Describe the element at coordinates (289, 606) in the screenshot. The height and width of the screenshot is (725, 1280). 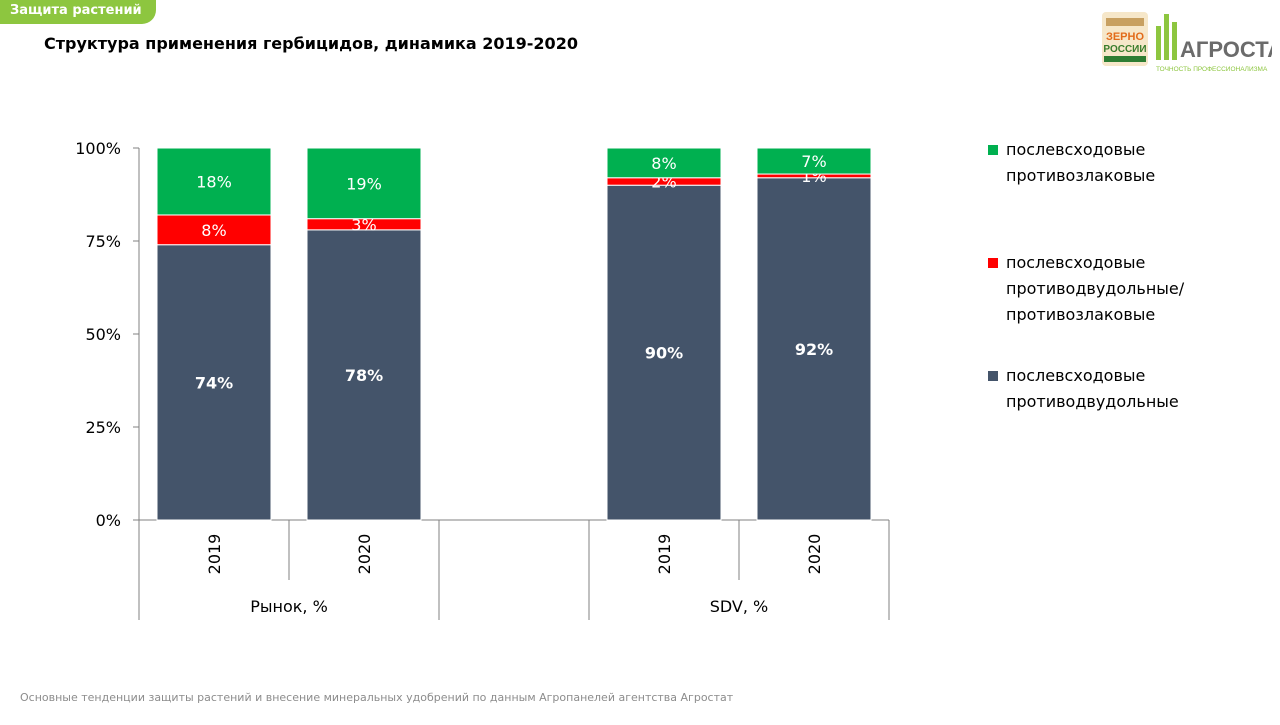
I see `x-group-label: Рынок, %` at that location.